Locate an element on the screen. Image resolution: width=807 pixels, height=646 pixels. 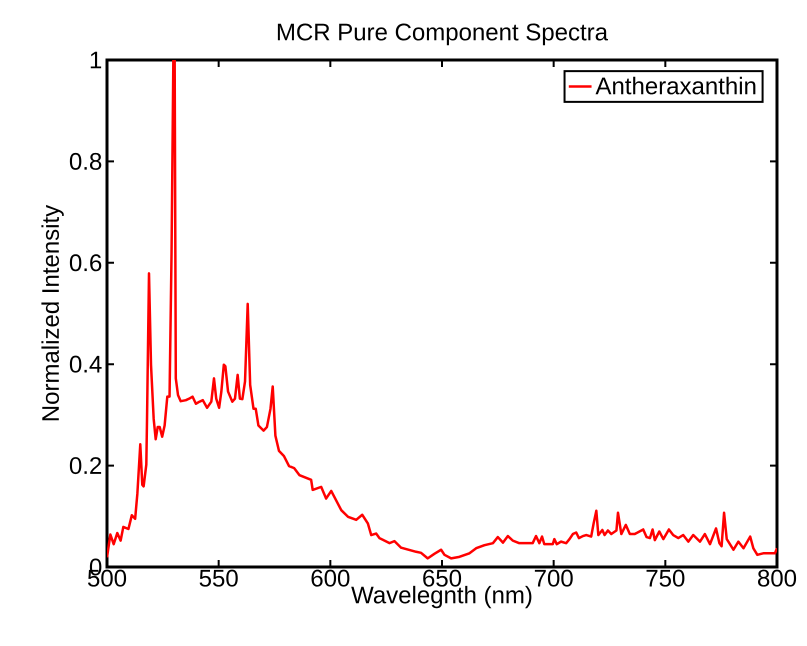
y-tick-label: 0.6 is located at coordinates (86, 263).